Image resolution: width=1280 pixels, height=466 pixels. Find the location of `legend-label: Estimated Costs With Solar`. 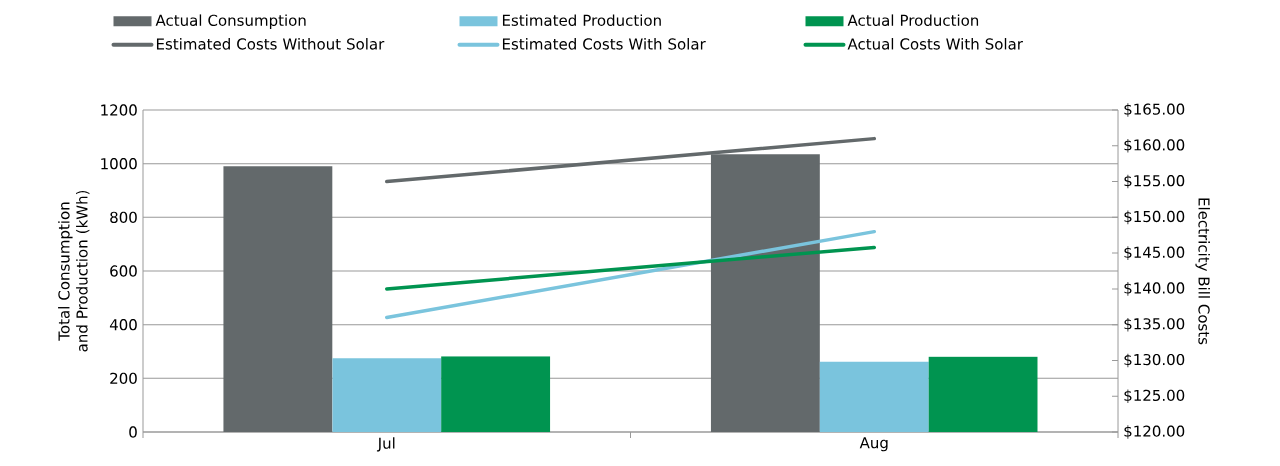

legend-label: Estimated Costs With Solar is located at coordinates (604, 44).